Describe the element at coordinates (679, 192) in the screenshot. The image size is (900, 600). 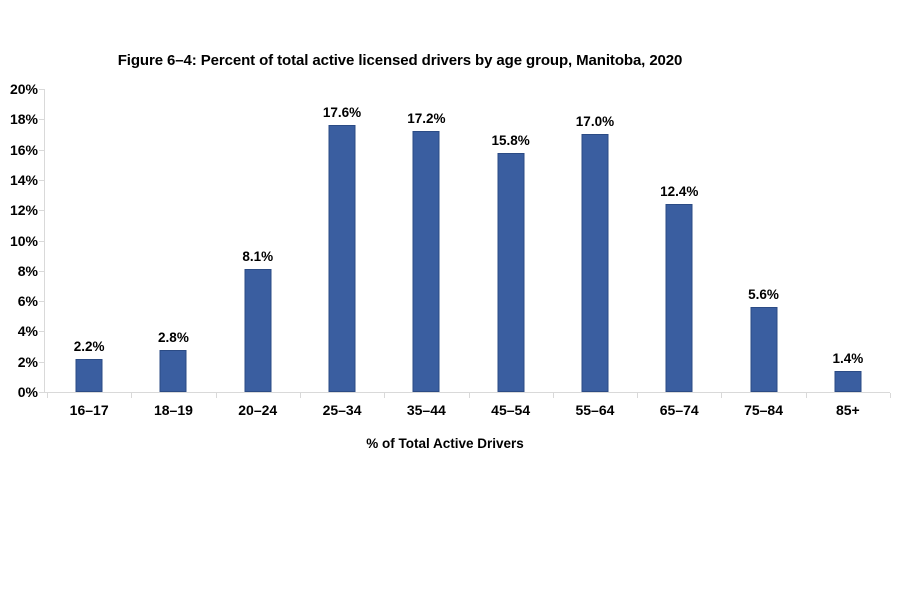
I see `bar-value-label: 12.4%` at that location.